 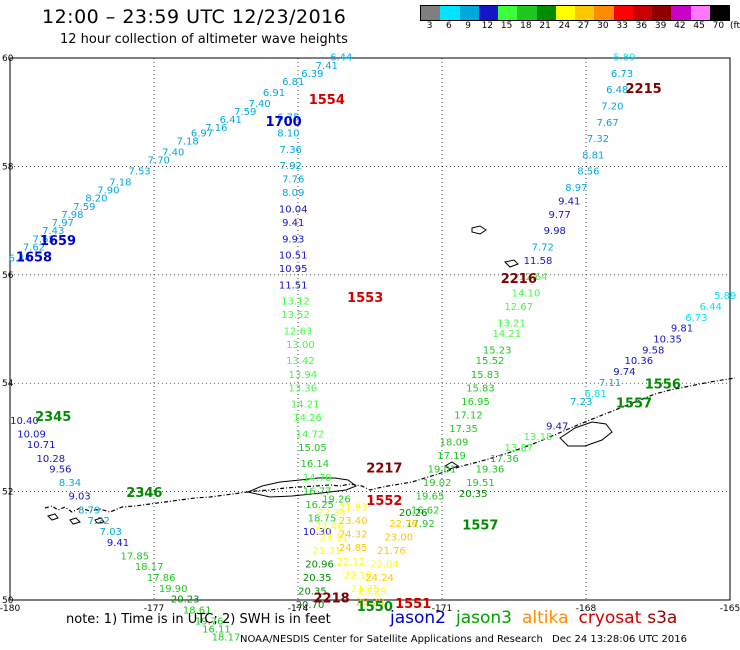 What do you see at coordinates (653, 350) in the screenshot?
I see `wave-height-value: 9.58` at bounding box center [653, 350].